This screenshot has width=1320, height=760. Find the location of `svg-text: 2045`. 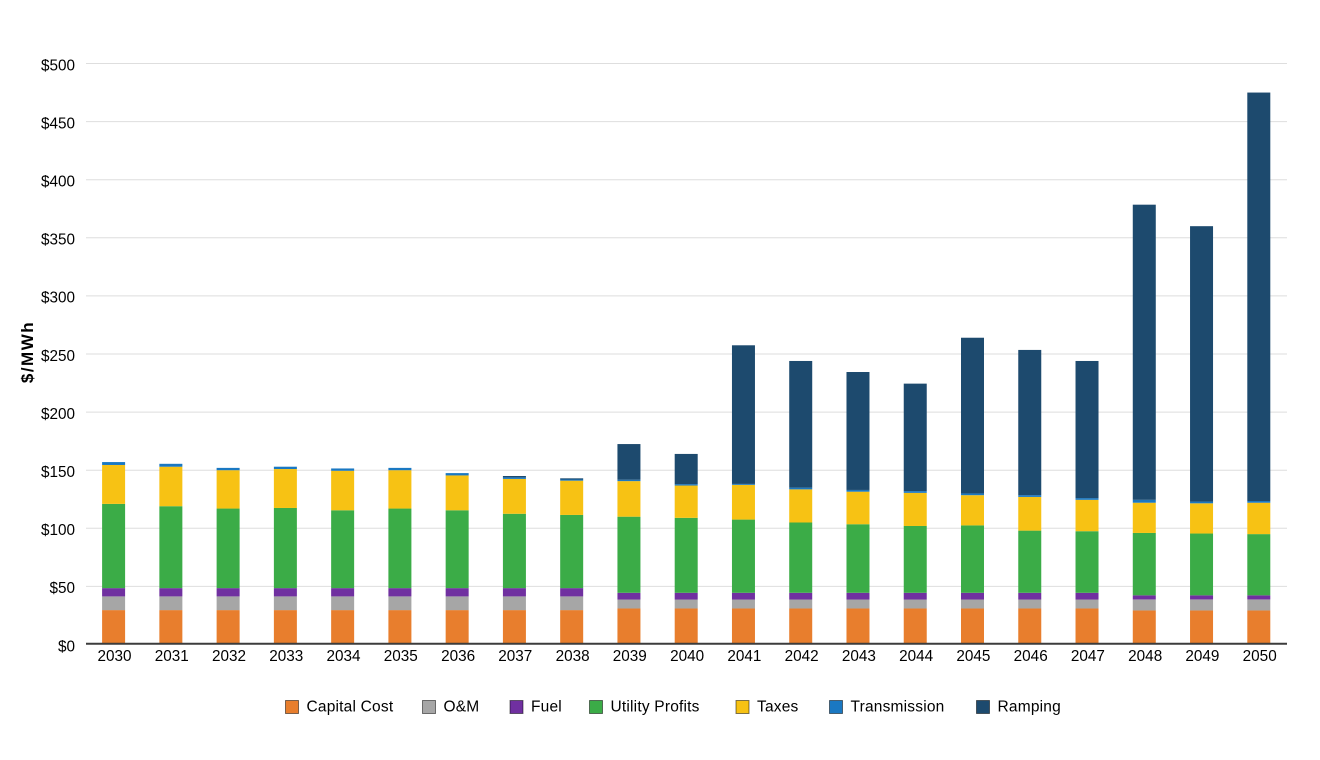

svg-text: 2045 is located at coordinates (973, 656).